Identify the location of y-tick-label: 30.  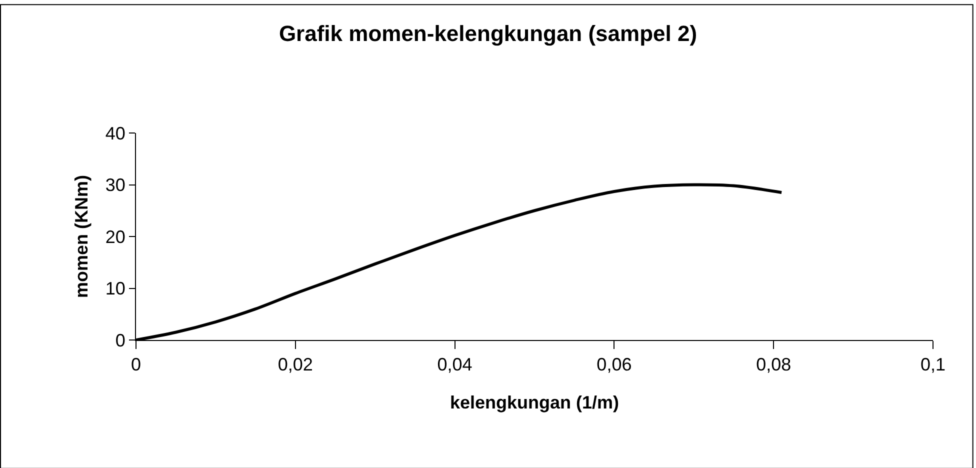
(115, 185).